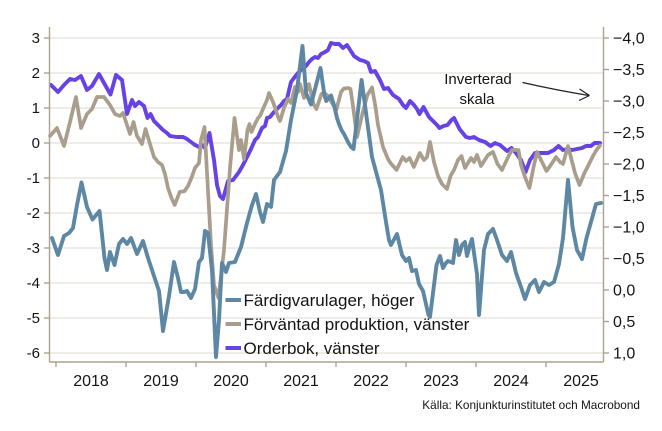  What do you see at coordinates (629, 39) in the screenshot?
I see `svg-text: −4,0` at bounding box center [629, 39].